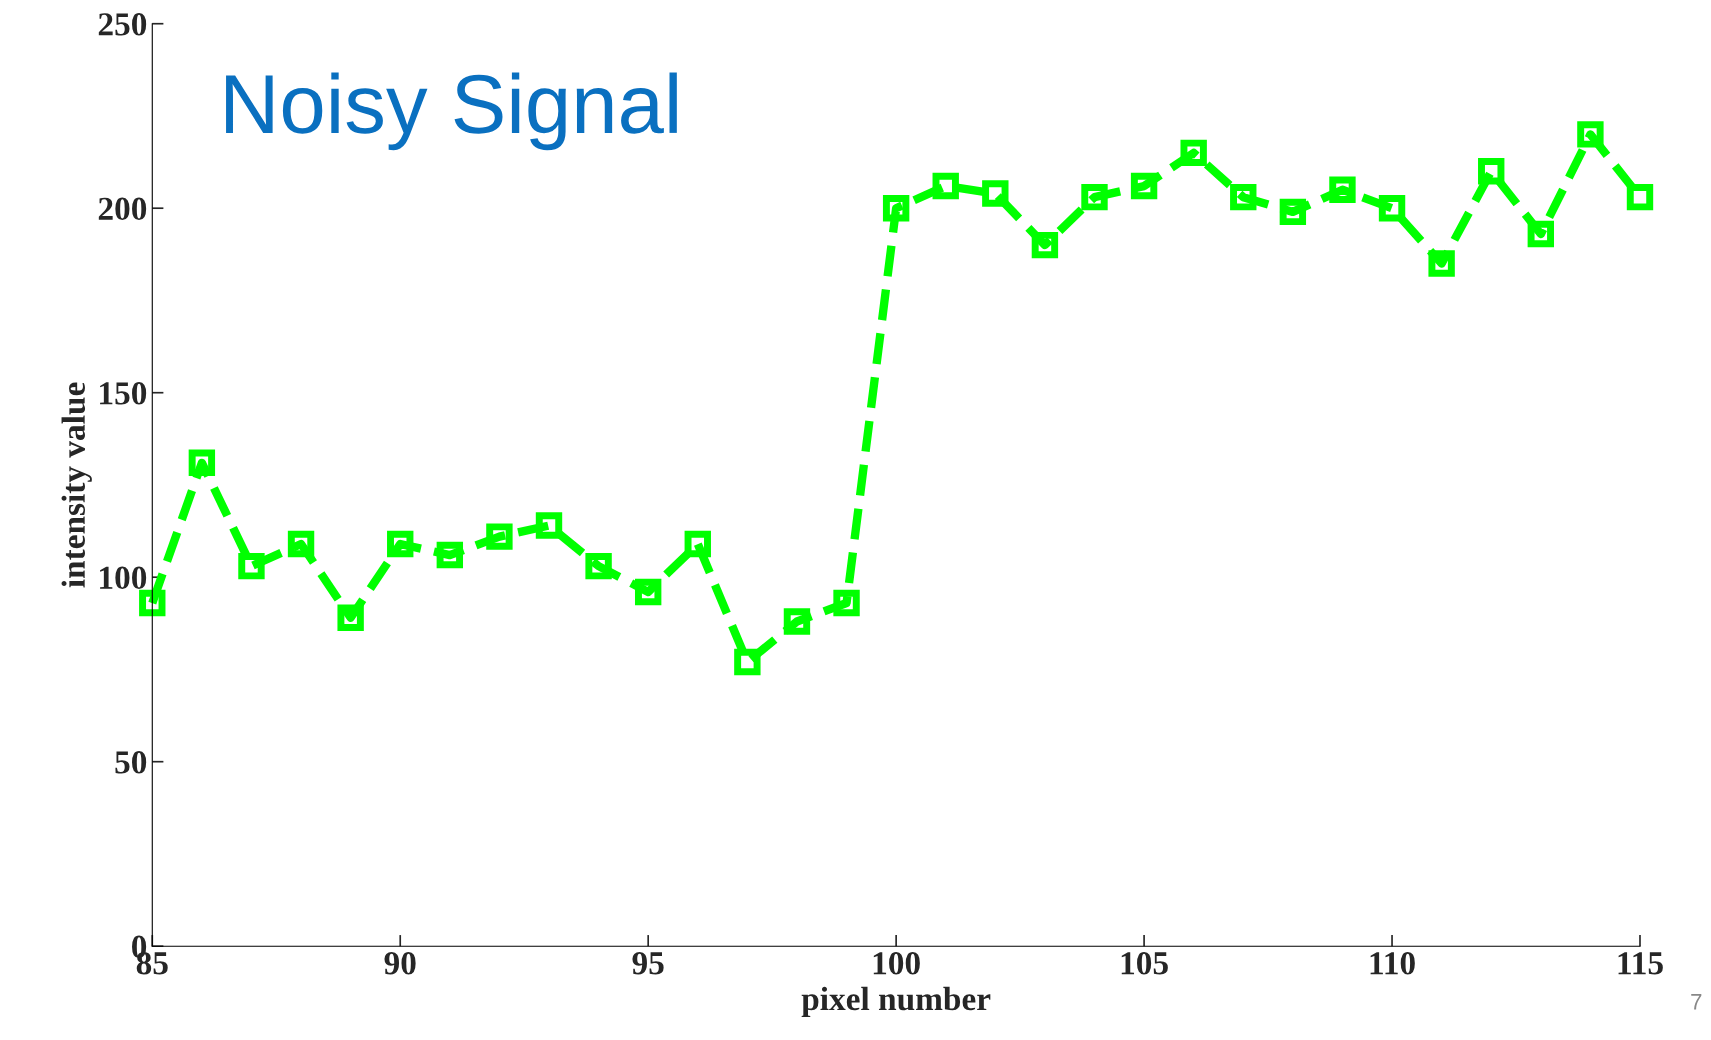  I want to click on x-tick-label: 100, so click(896, 963).